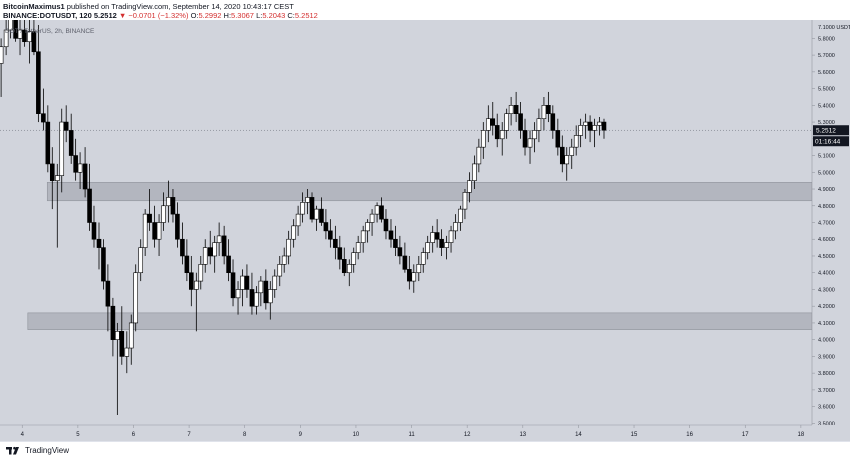  Describe the element at coordinates (34, 6) in the screenshot. I see `author-name: BitcoinMaximus1` at that location.